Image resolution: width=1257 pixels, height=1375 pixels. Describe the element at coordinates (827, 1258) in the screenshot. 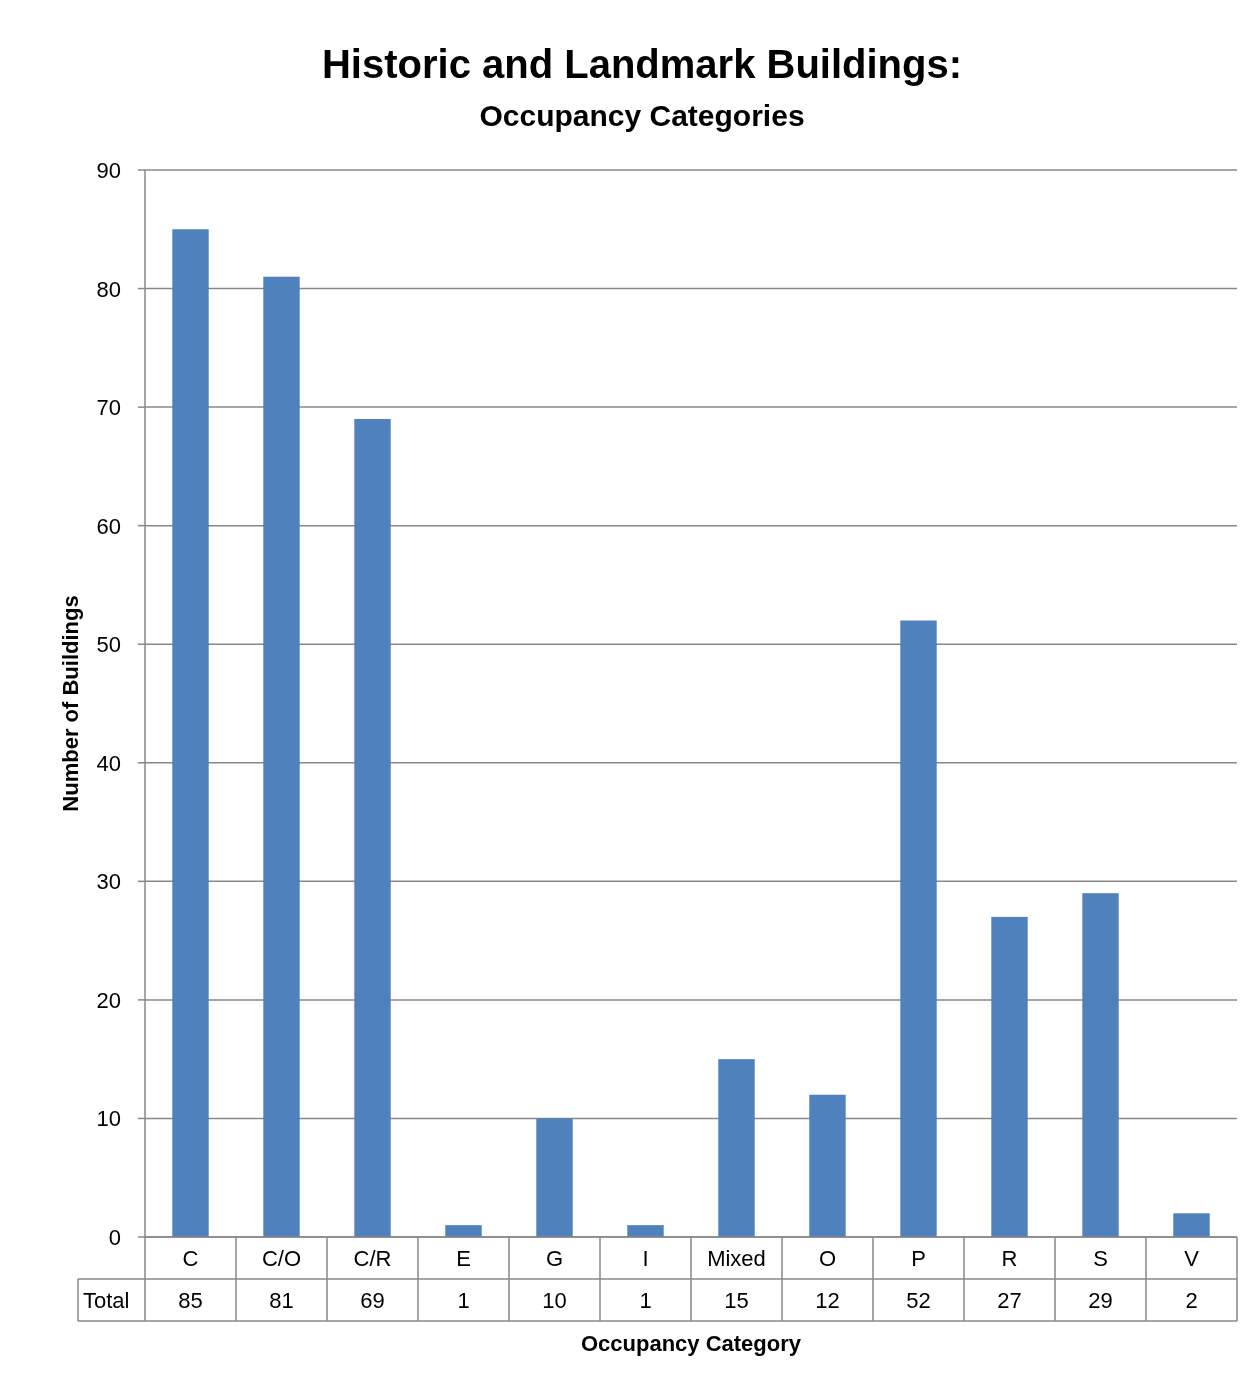

I see `x-tick-label: O` at that location.